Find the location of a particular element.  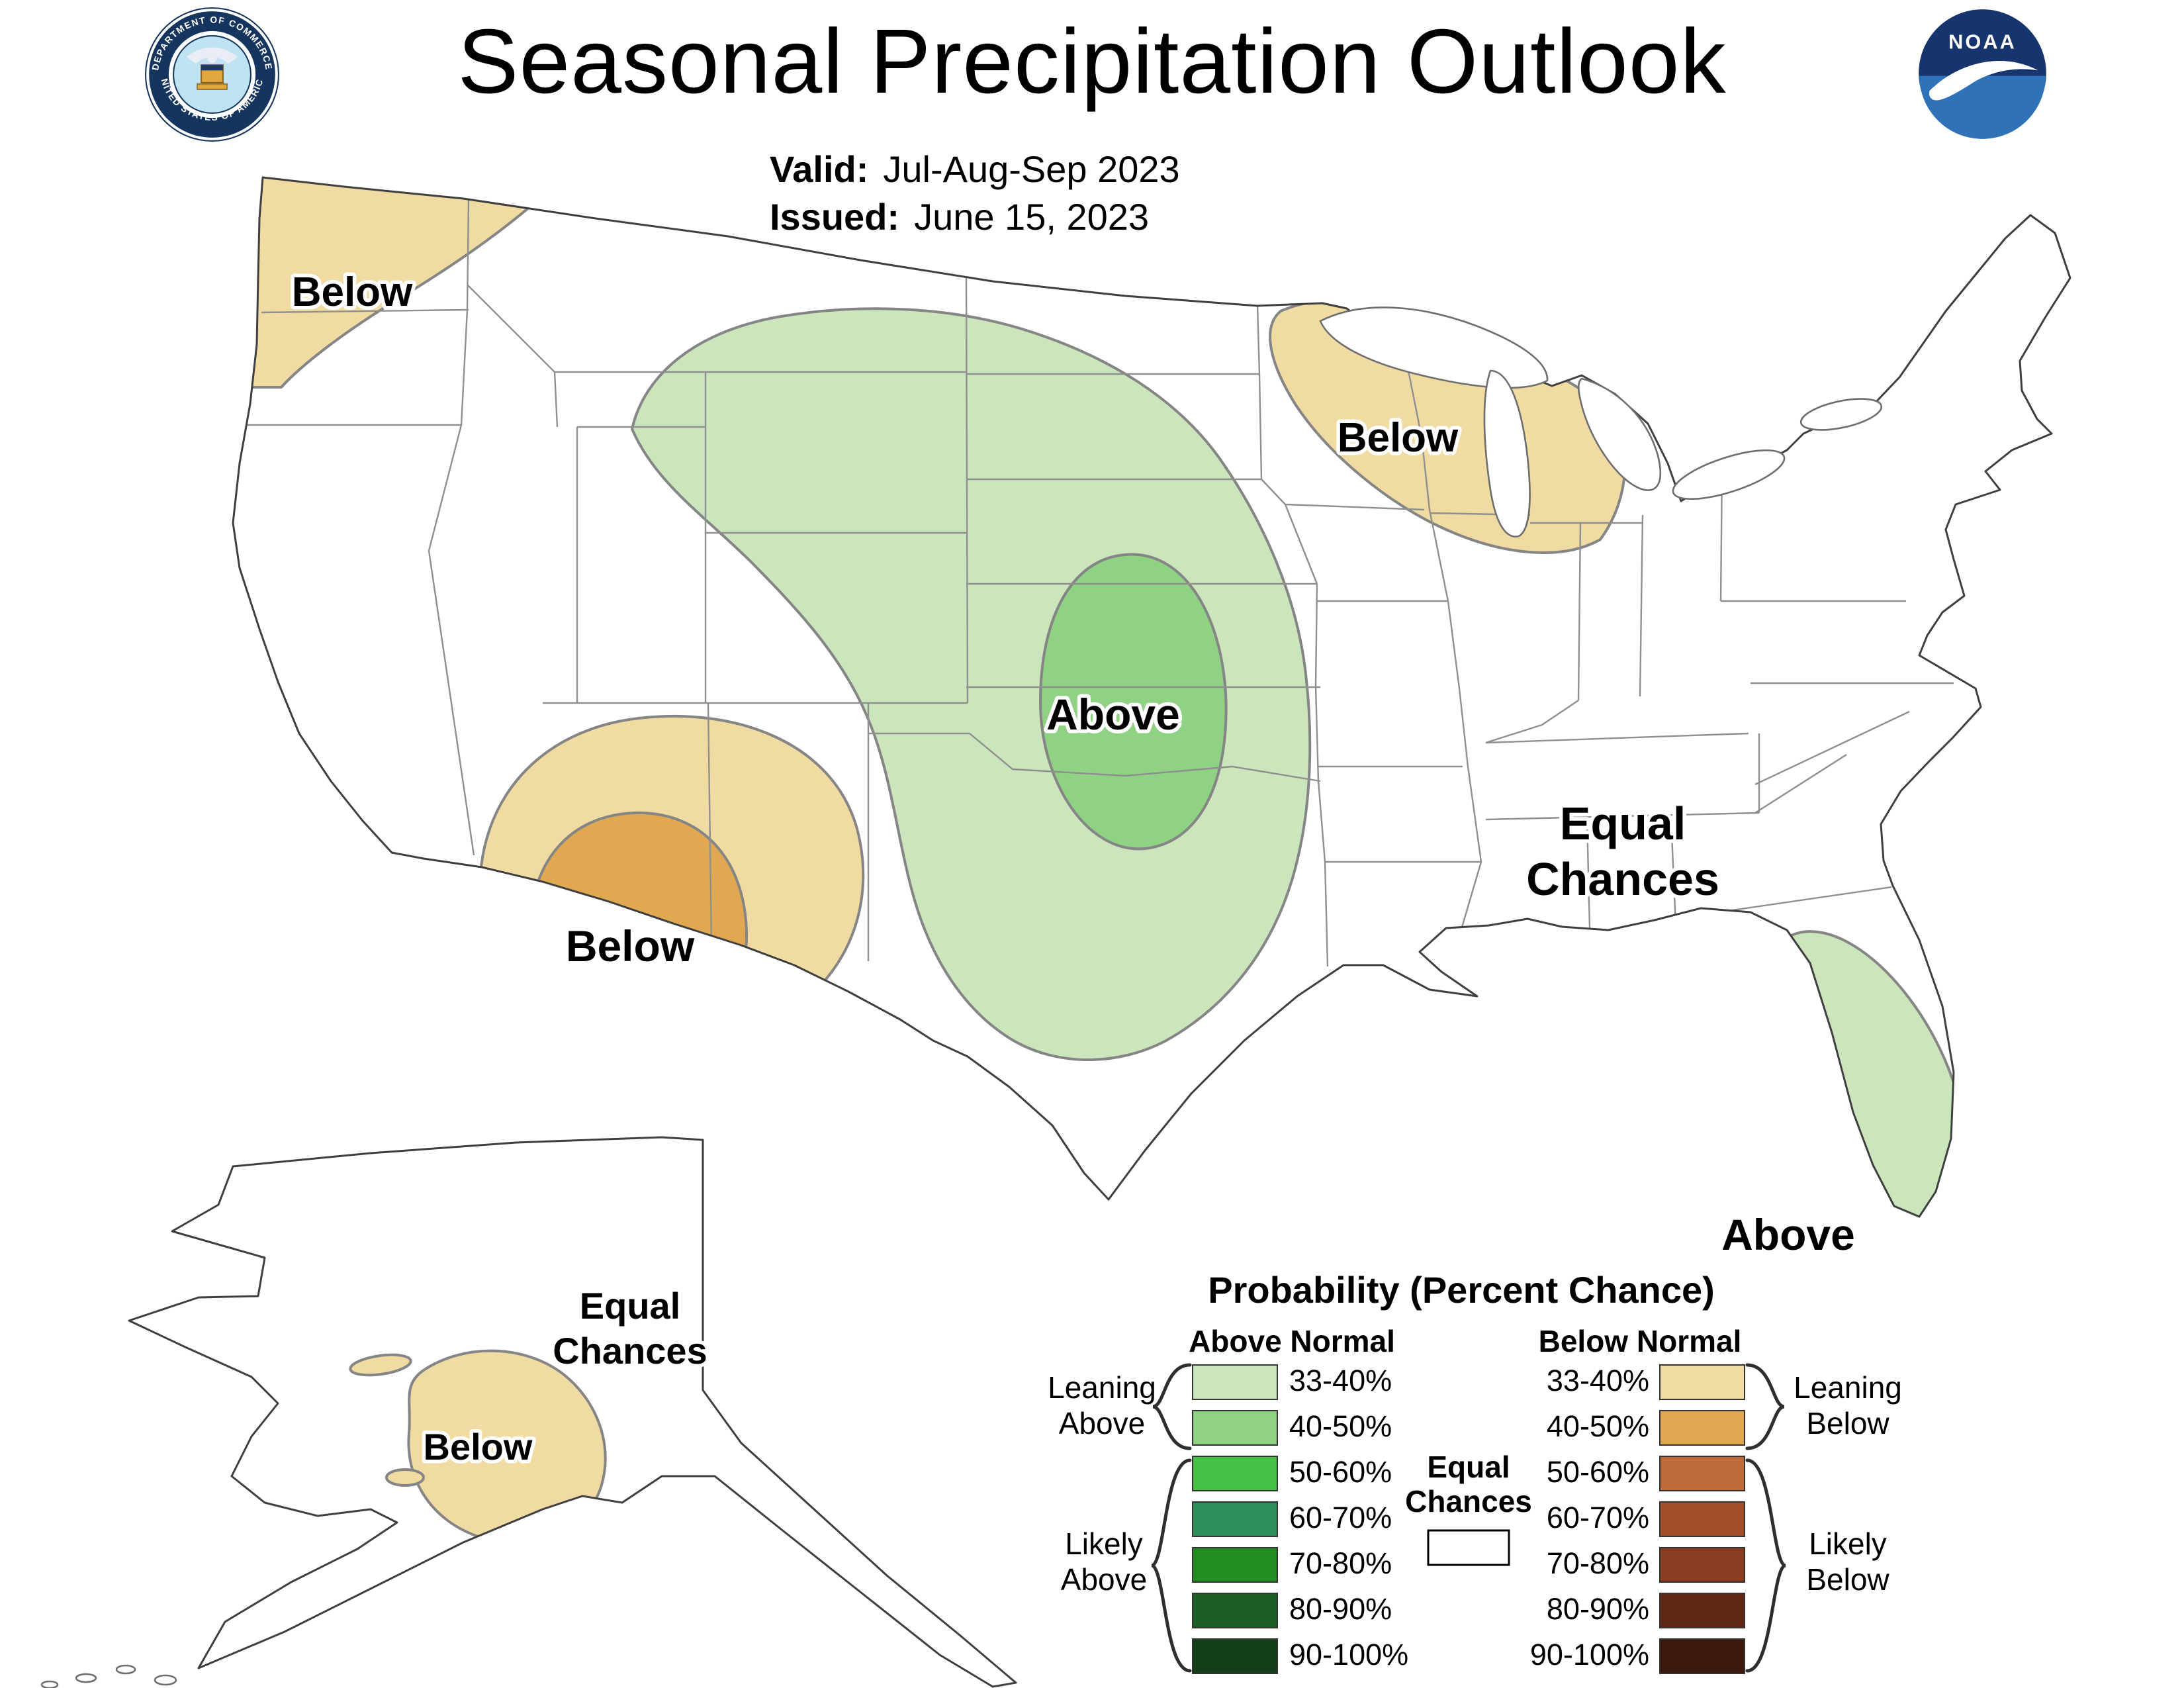

brace-leaning-above is located at coordinates (1172, 1406).